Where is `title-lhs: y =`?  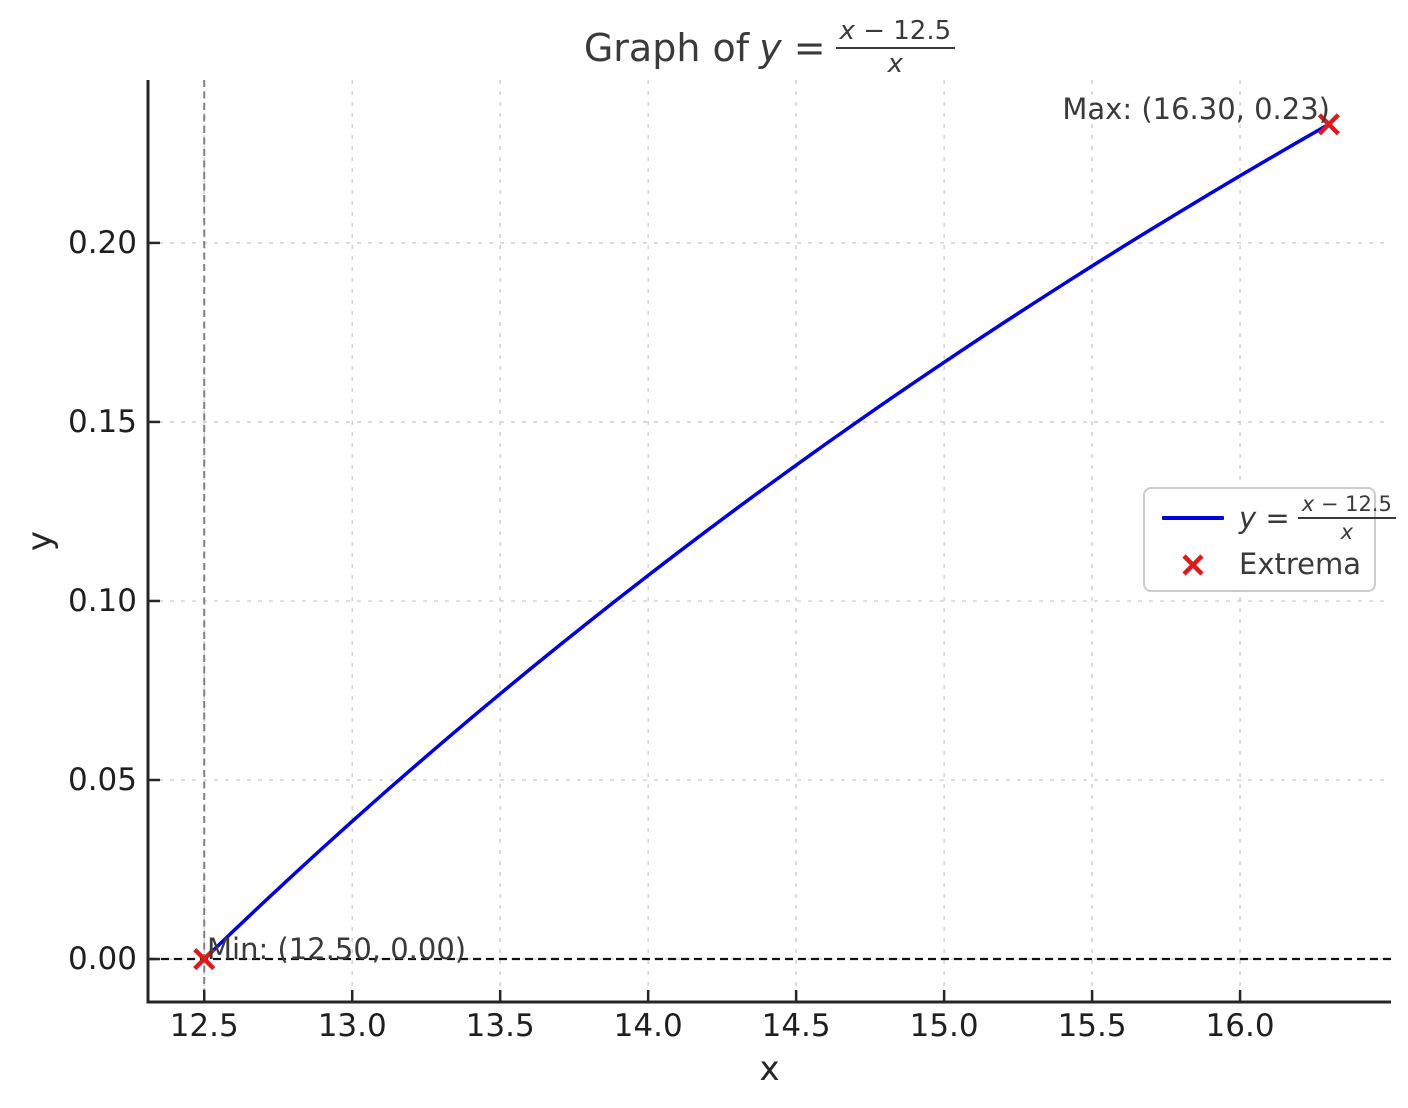 title-lhs: y = is located at coordinates (792, 48).